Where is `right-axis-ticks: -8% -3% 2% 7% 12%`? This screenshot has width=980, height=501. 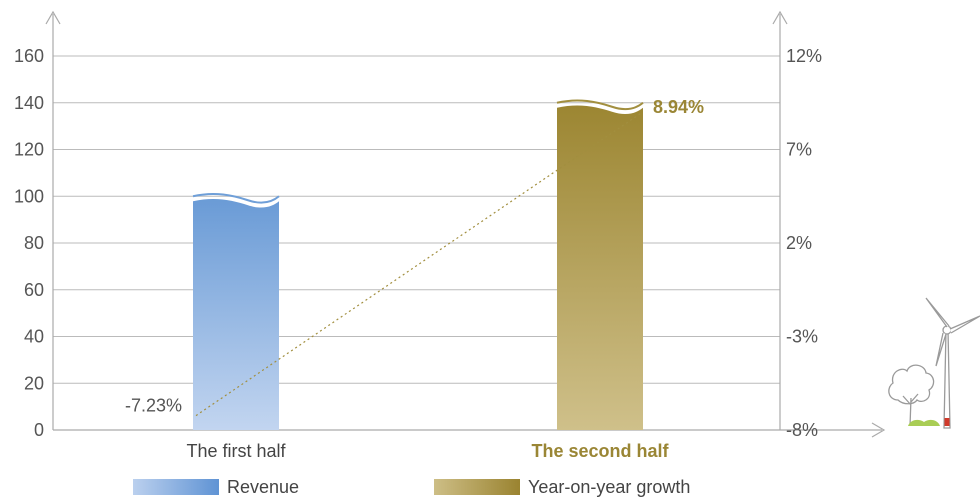 right-axis-ticks: -8% -3% 2% 7% 12% is located at coordinates (804, 243).